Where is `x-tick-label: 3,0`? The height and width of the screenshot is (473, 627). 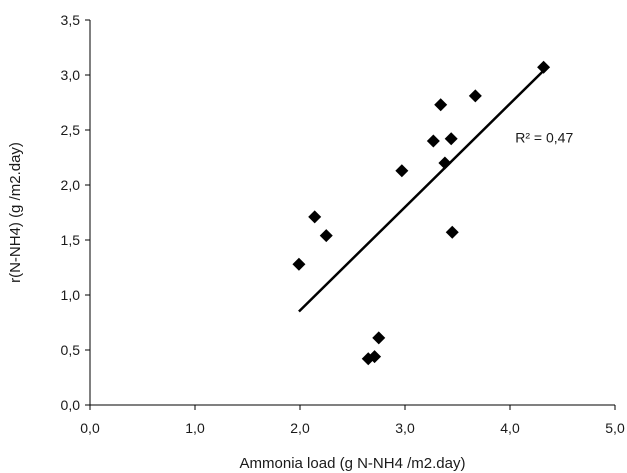
x-tick-label: 3,0 is located at coordinates (405, 428).